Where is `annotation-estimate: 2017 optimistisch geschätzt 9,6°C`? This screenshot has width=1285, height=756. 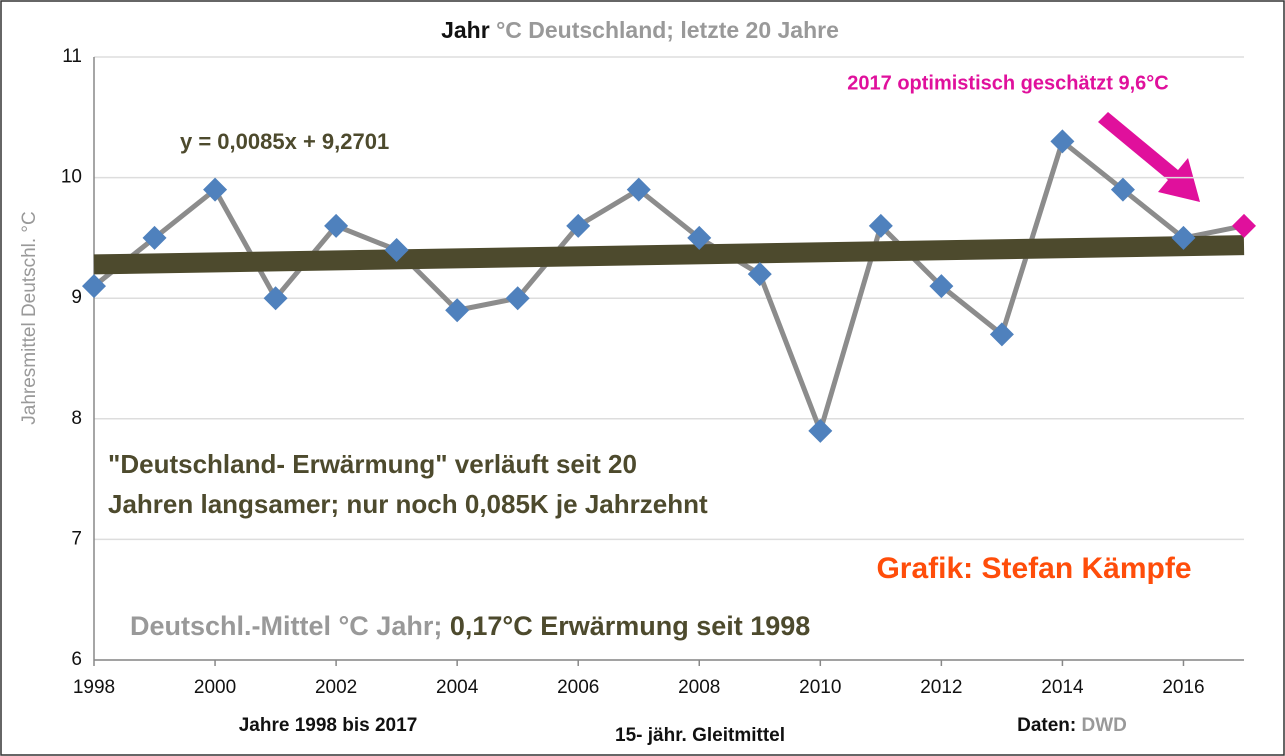
annotation-estimate: 2017 optimistisch geschätzt 9,6°C is located at coordinates (1007, 83).